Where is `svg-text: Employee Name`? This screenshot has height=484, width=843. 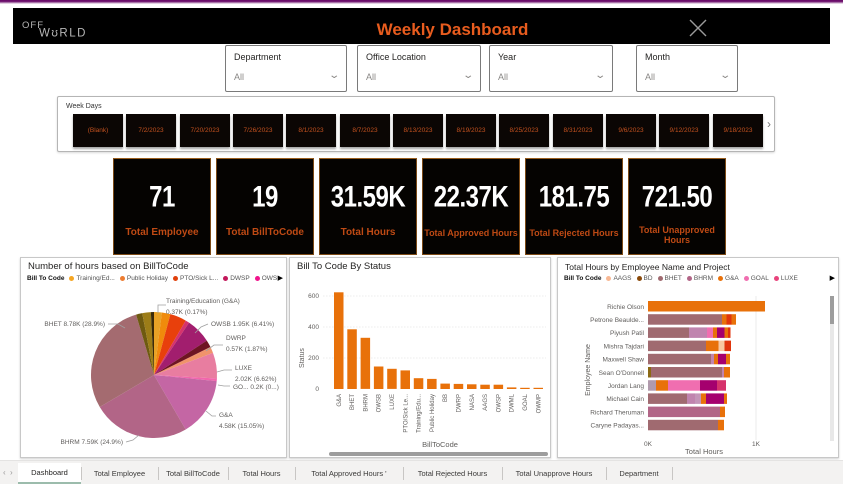 svg-text: Employee Name is located at coordinates (588, 370).